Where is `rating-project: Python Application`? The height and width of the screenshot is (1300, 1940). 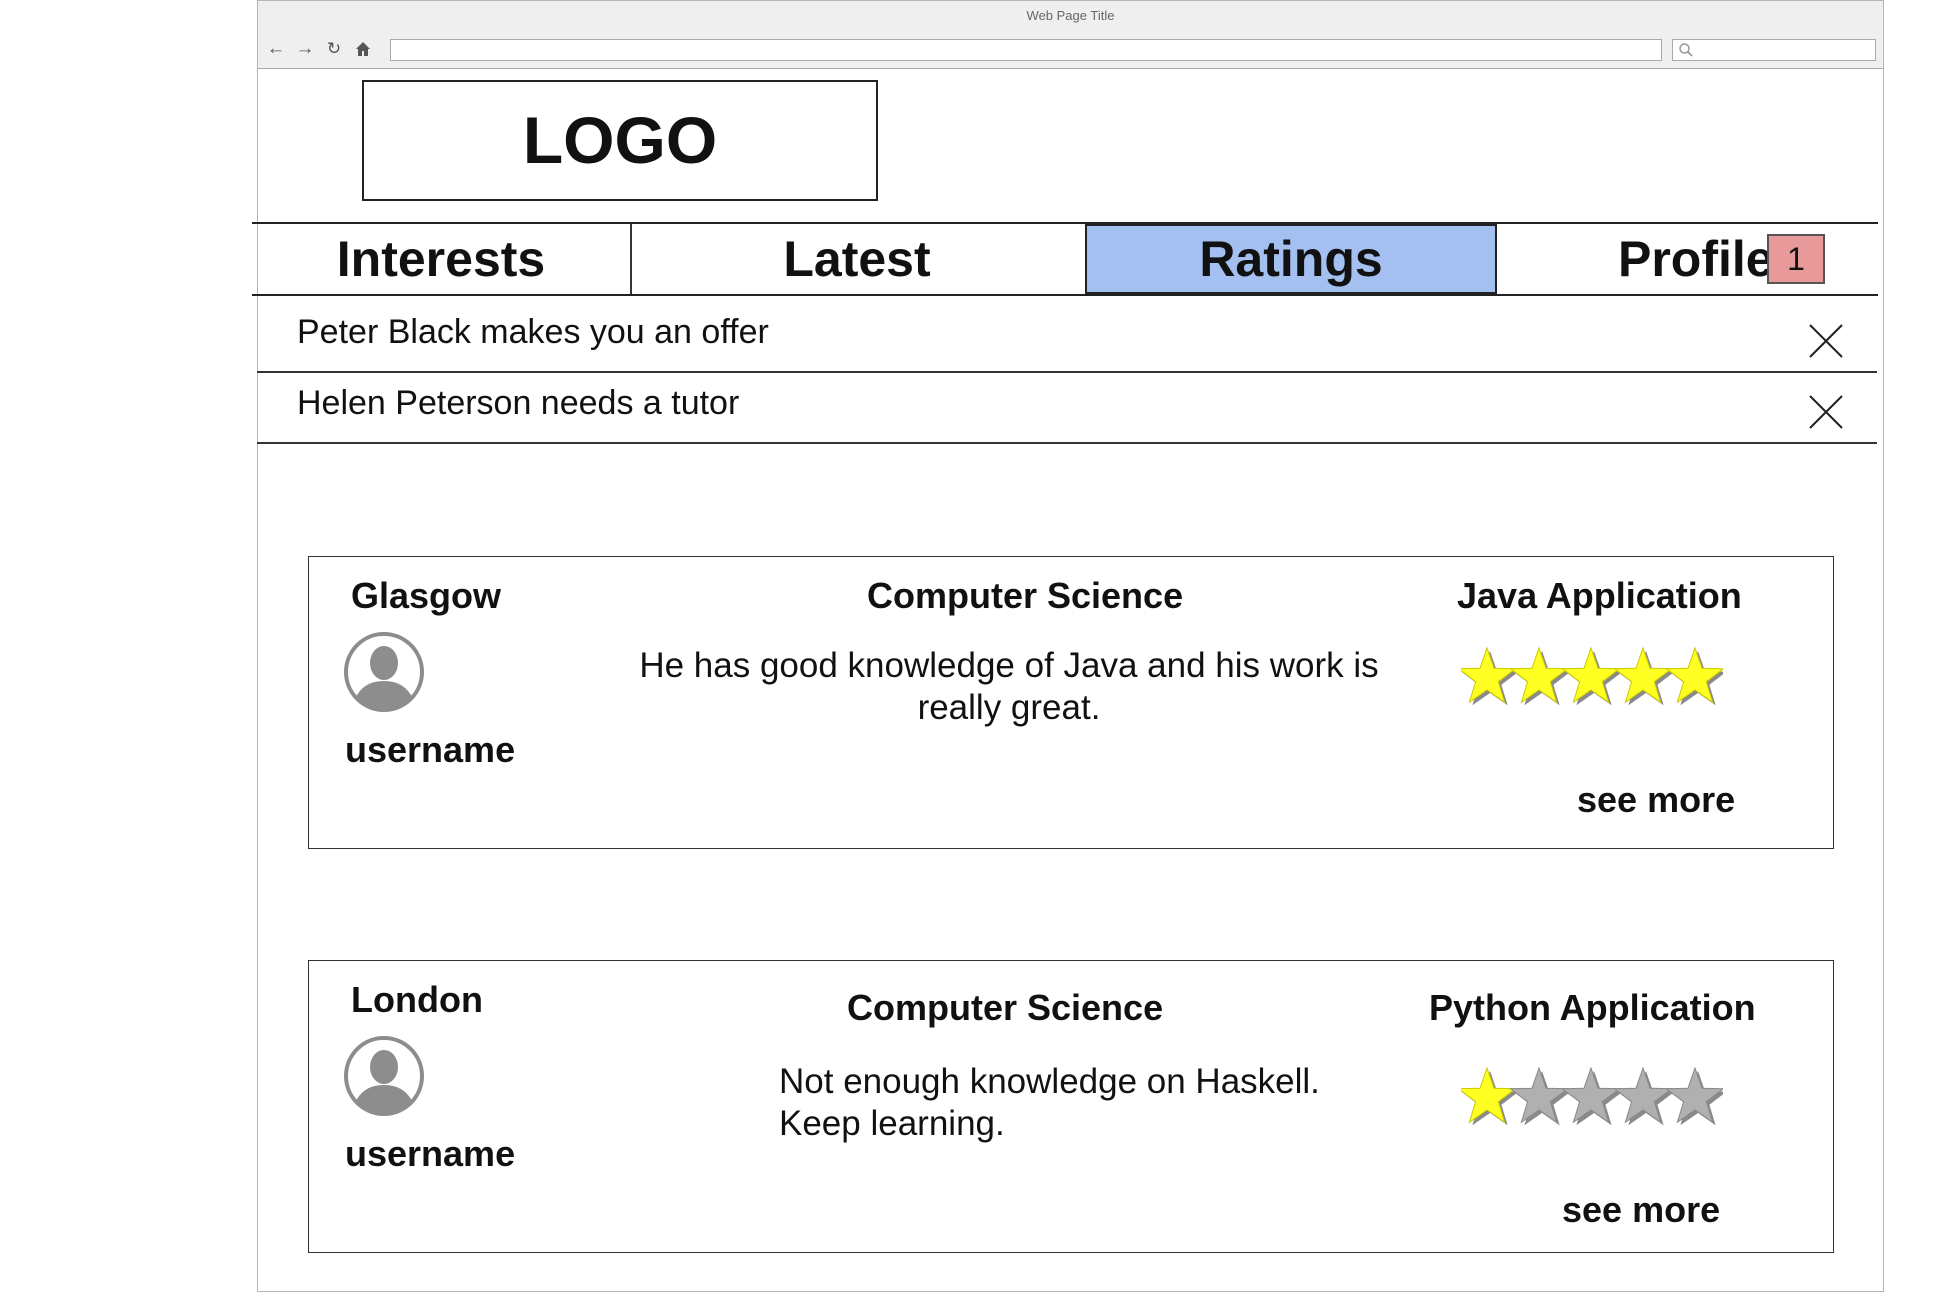 rating-project: Python Application is located at coordinates (1592, 1007).